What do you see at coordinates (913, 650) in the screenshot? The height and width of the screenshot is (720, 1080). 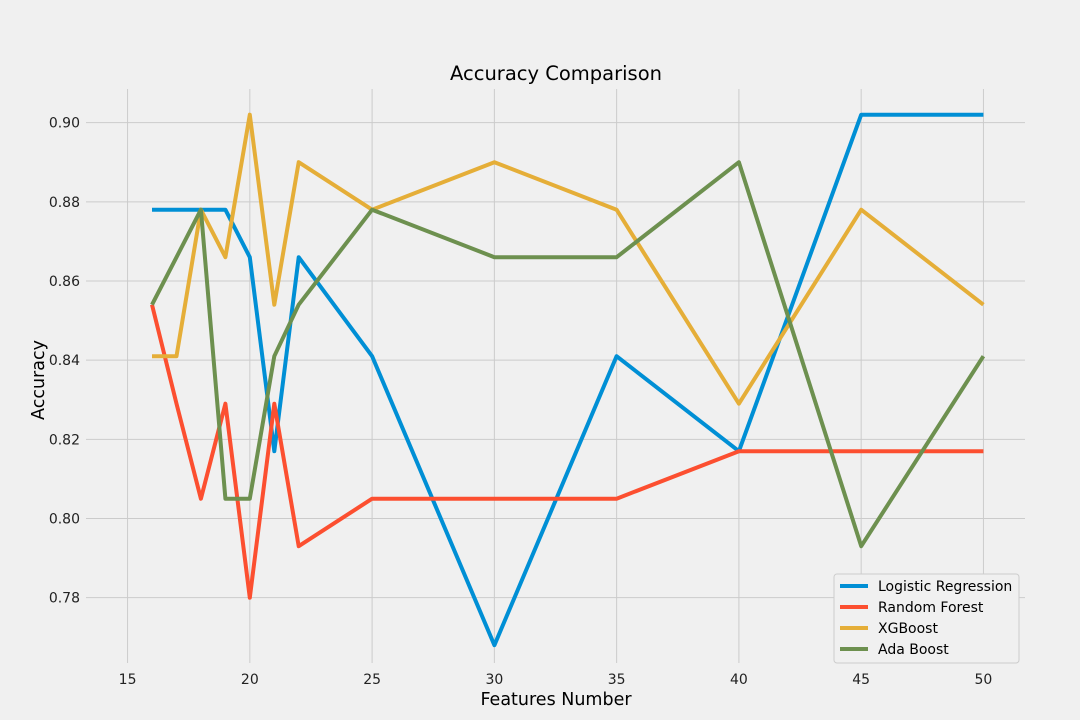 I see `legend-label: Ada Boost` at bounding box center [913, 650].